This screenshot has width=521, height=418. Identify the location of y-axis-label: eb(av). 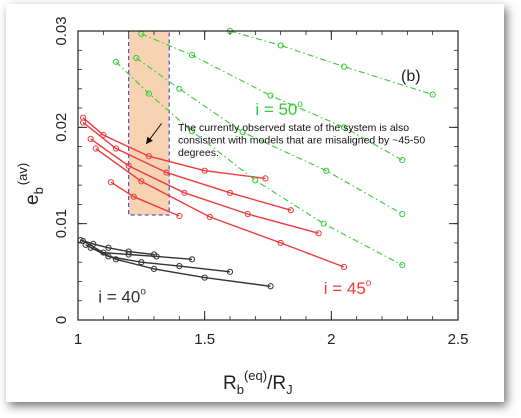
(30, 184).